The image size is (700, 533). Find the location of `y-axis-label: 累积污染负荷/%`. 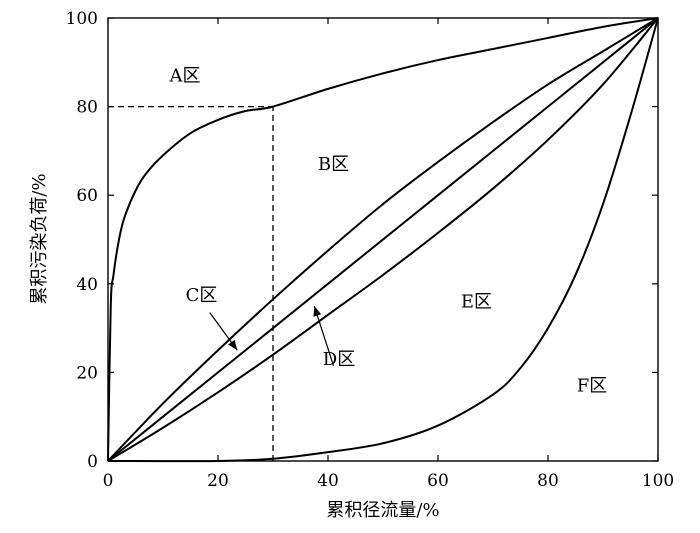

y-axis-label: 累积污染负荷/% is located at coordinates (39, 238).